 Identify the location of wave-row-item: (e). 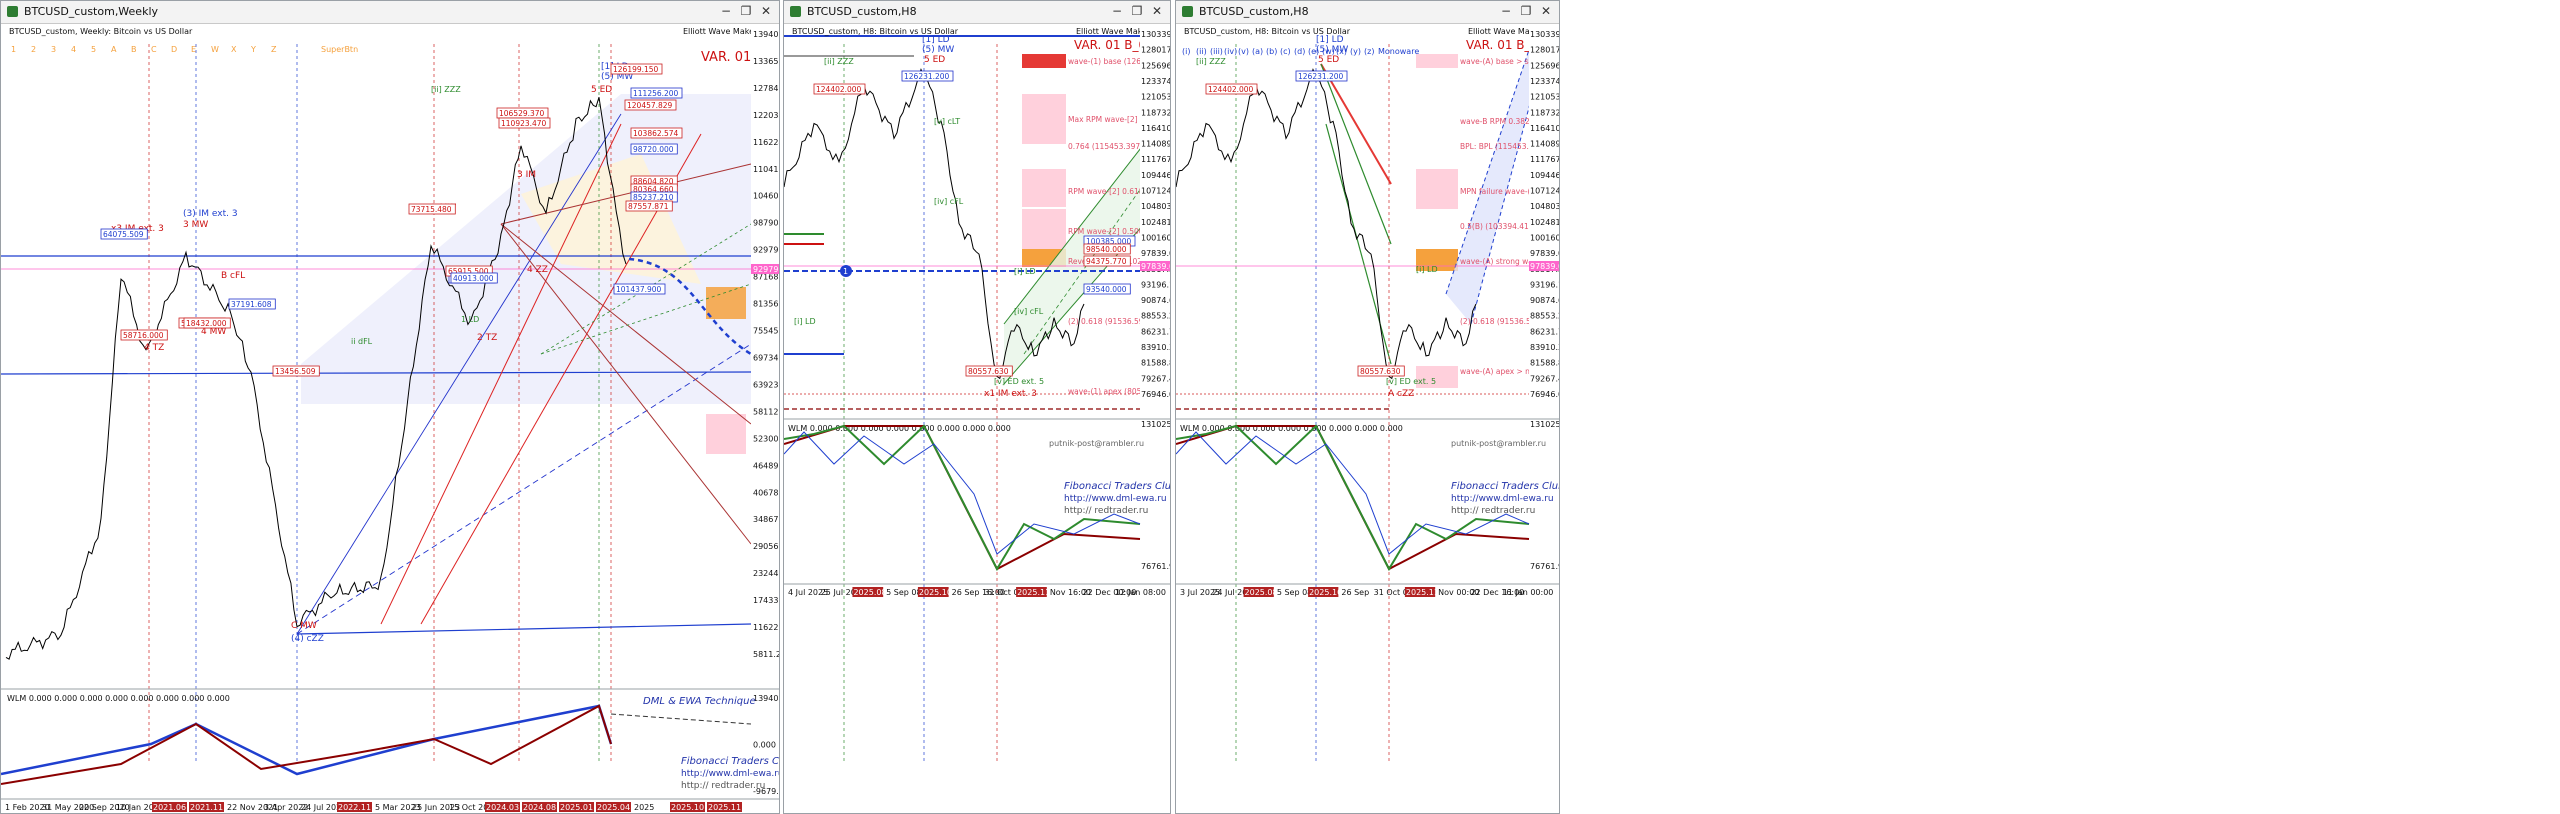
(1313, 51).